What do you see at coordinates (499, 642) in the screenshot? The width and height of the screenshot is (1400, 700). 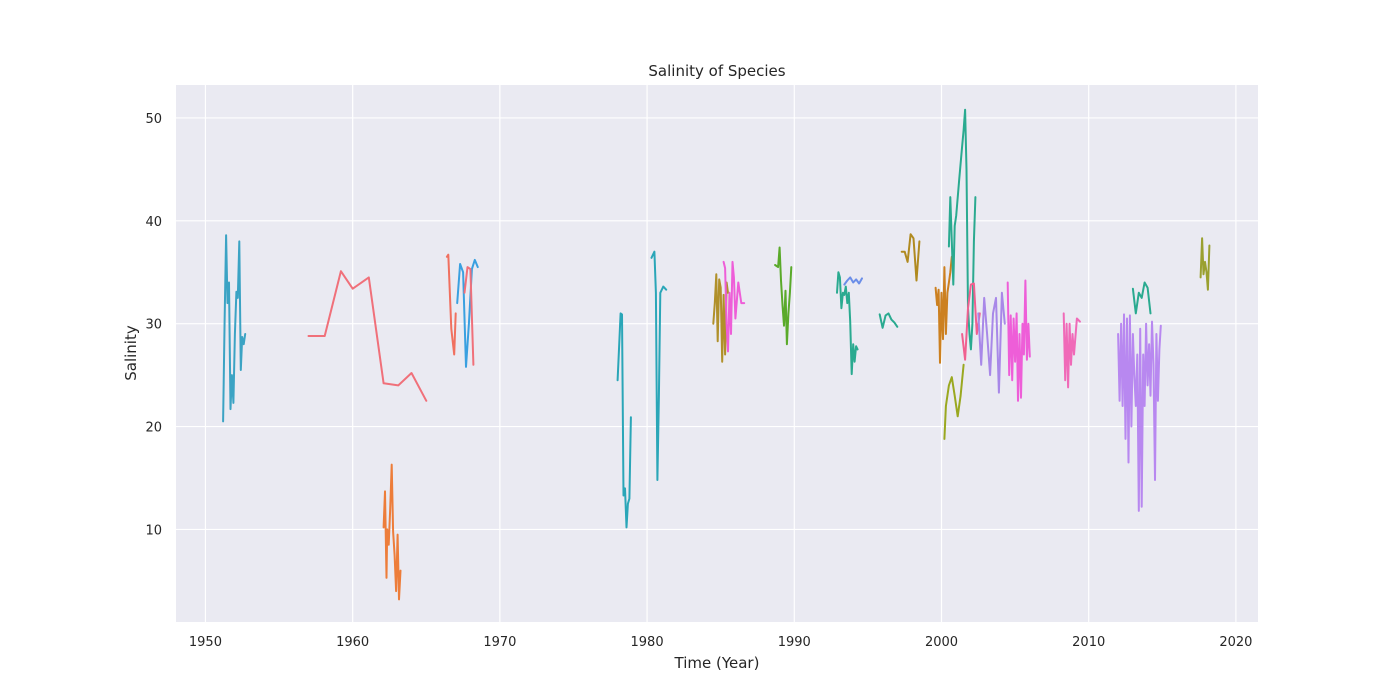 I see `x-tick-label: 1970` at bounding box center [499, 642].